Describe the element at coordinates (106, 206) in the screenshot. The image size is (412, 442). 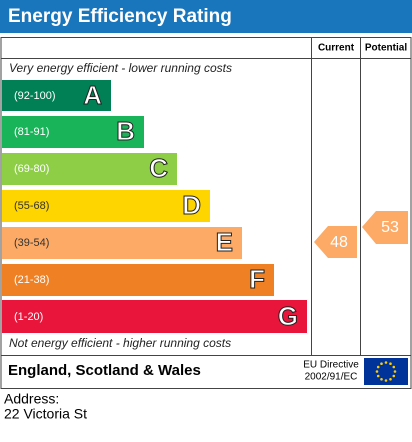
I see `band-d` at that location.